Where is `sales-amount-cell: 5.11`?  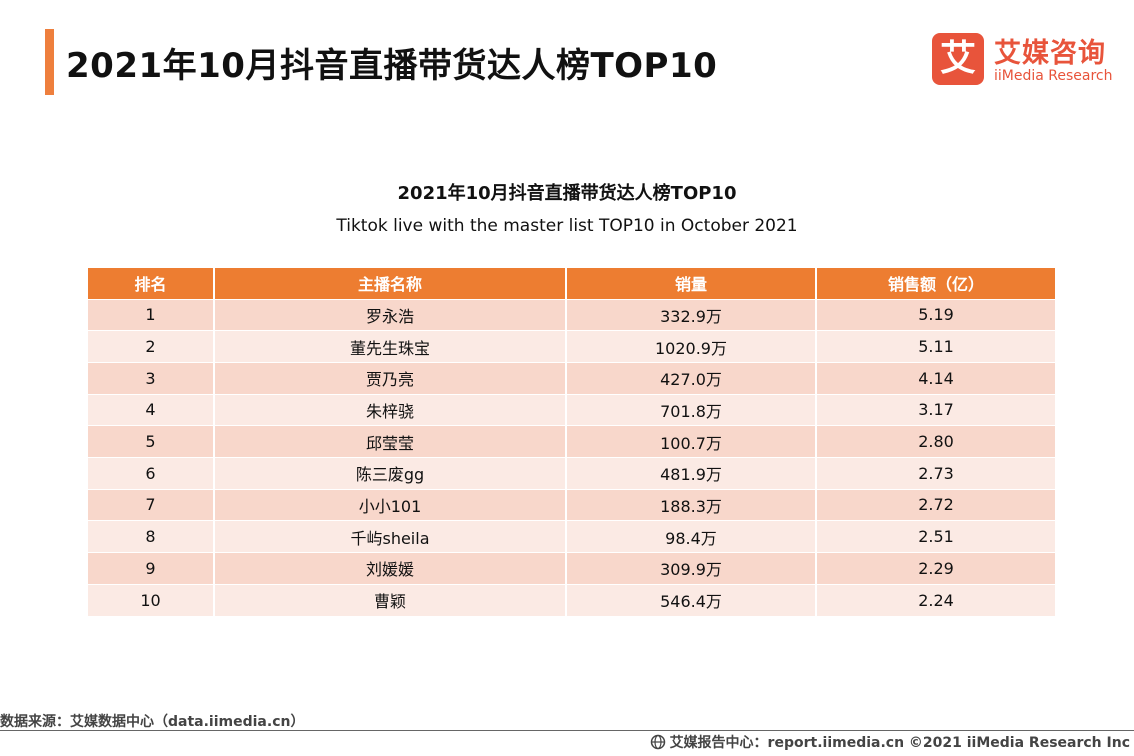
sales-amount-cell: 5.11 is located at coordinates (935, 346).